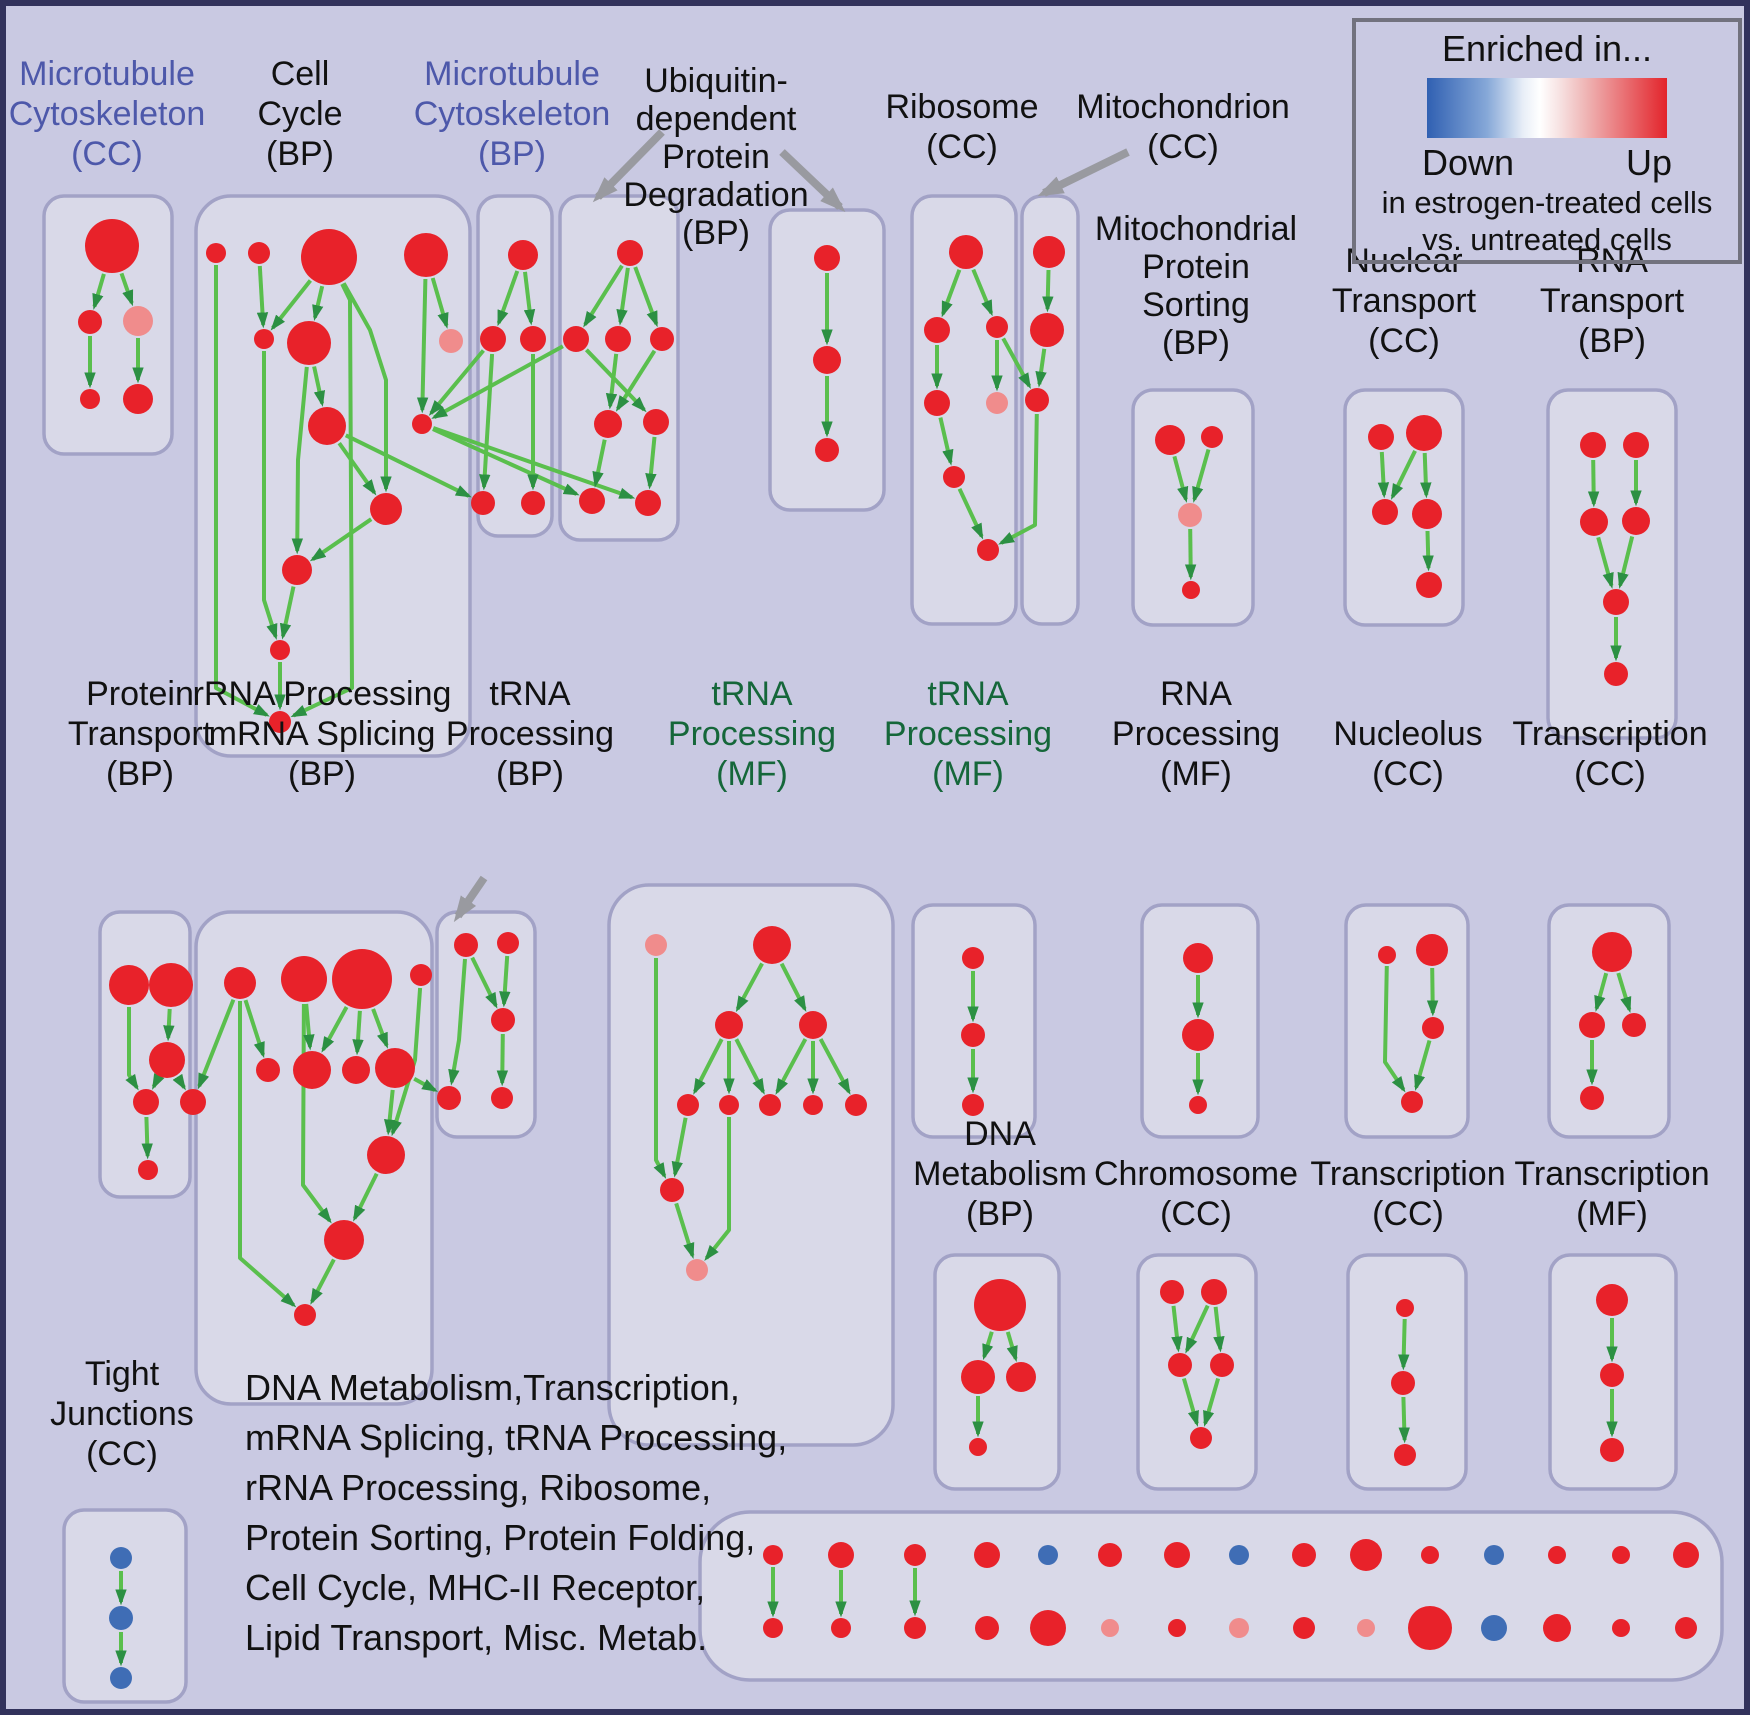 The height and width of the screenshot is (1715, 1750). I want to click on box-chromosome, so click(1197, 1372).